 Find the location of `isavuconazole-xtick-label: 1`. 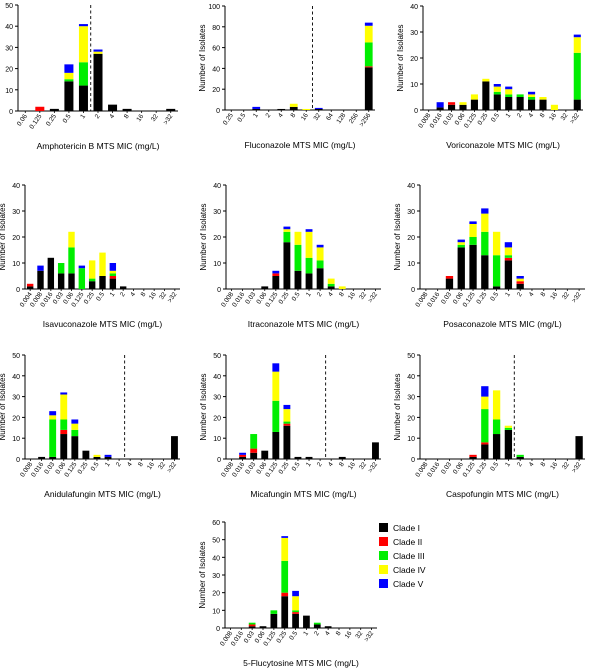

isavuconazole-xtick-label: 1 is located at coordinates (113, 294).